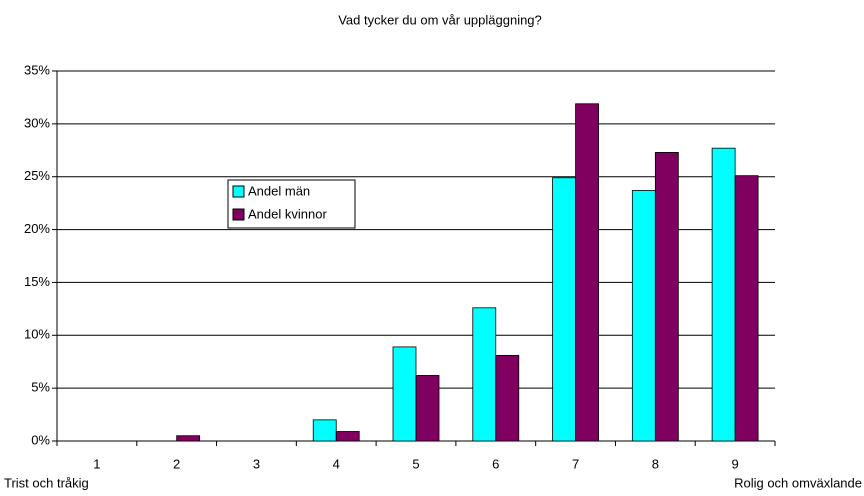 The width and height of the screenshot is (864, 496). Describe the element at coordinates (415, 463) in the screenshot. I see `x-tick-label: 5` at that location.